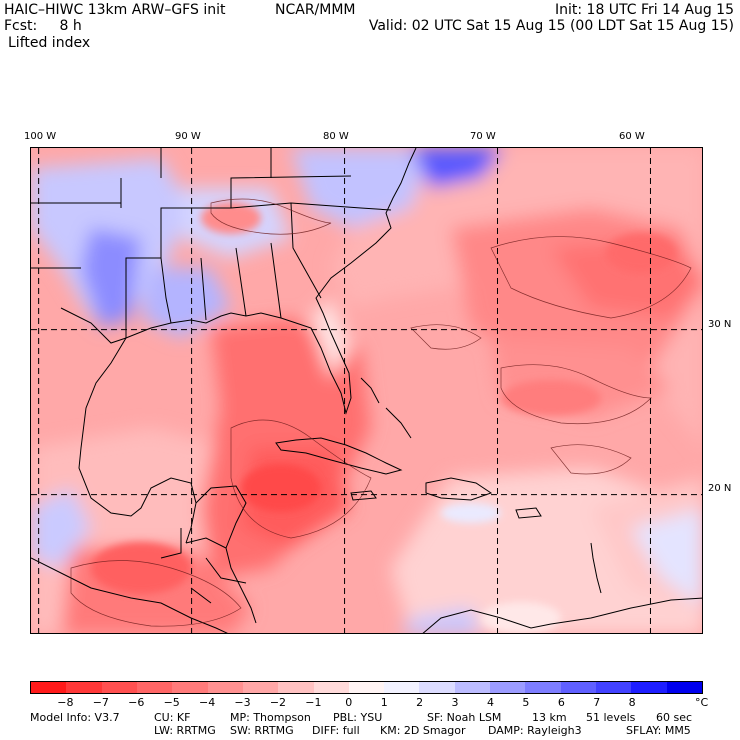  I want to click on legend-tick-label: 1, so click(384, 702).